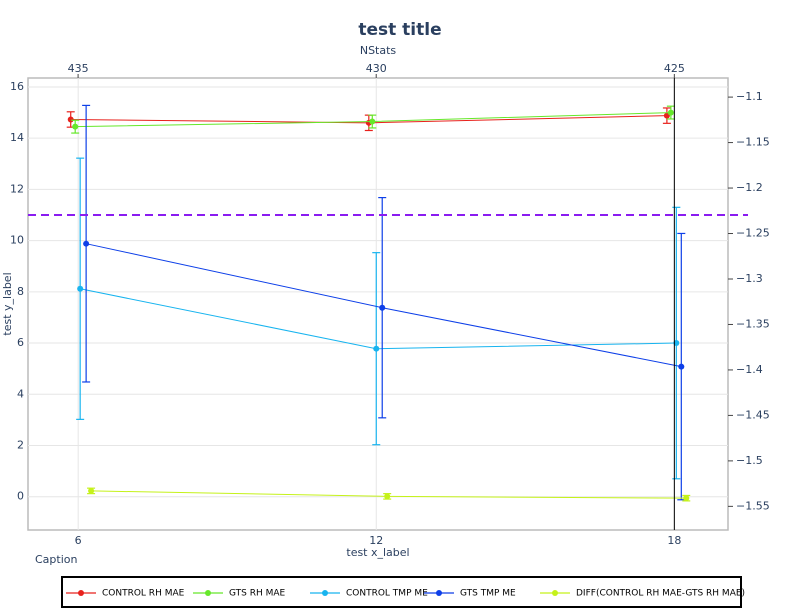 This screenshot has width=792, height=612. I want to click on x-tick-label: 6, so click(78, 540).